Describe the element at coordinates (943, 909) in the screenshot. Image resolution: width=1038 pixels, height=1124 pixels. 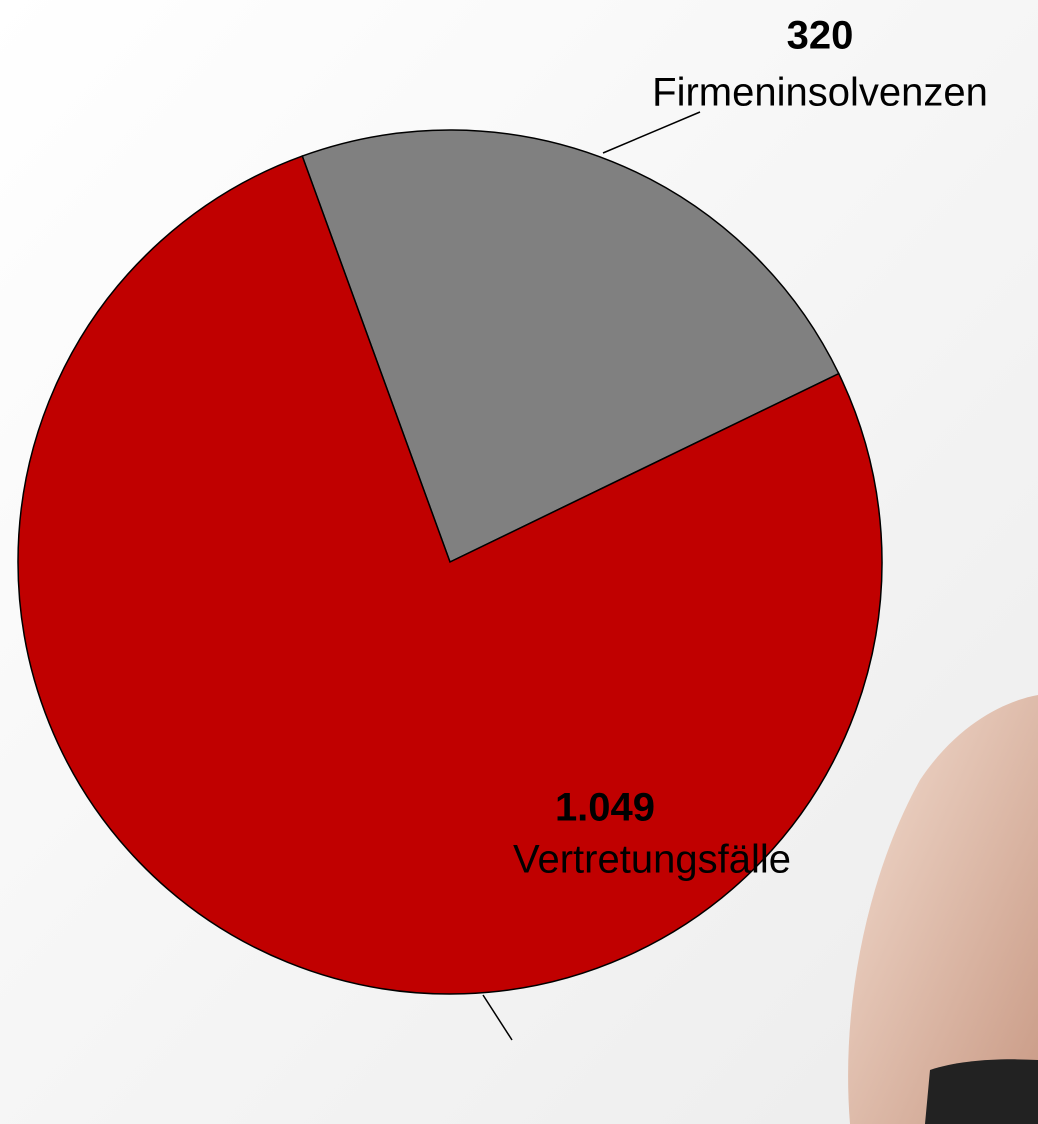
I see `hand` at that location.